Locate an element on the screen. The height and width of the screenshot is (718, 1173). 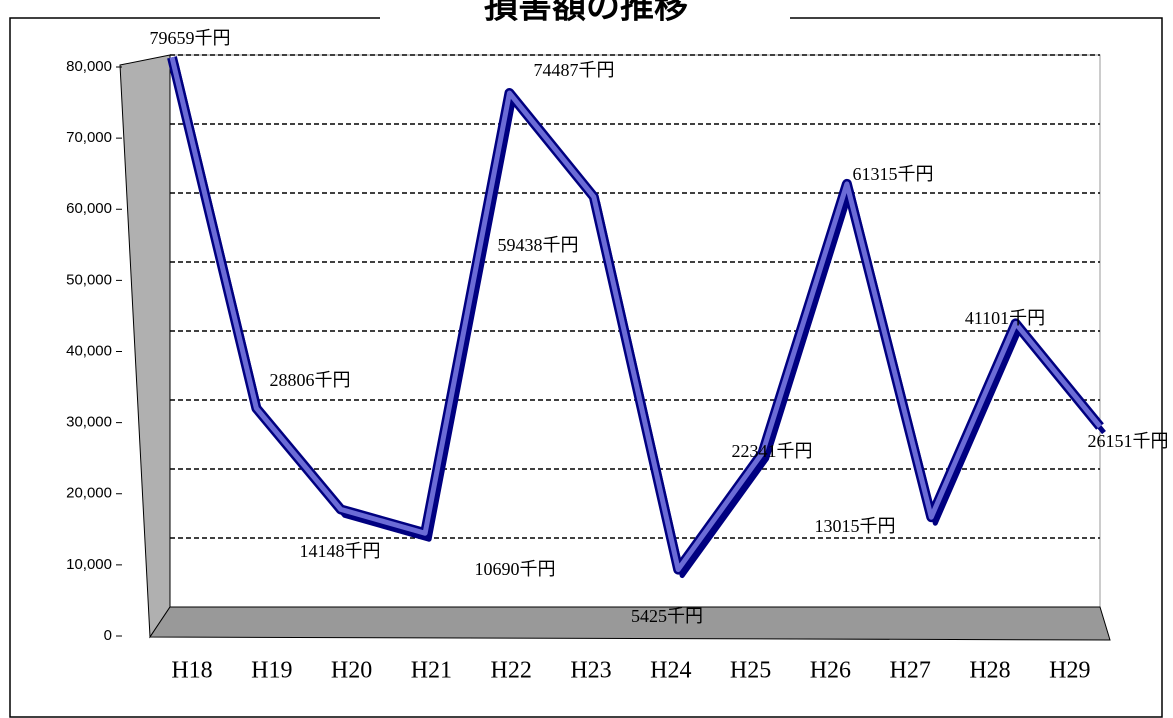
x-tick-label: H18 is located at coordinates (191, 671).